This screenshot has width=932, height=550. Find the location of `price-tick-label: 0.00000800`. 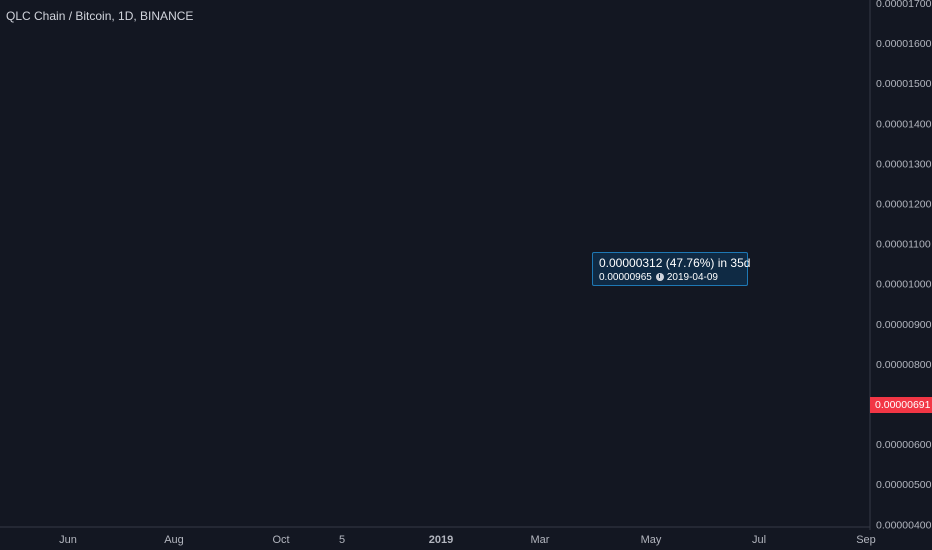

price-tick-label: 0.00000800 is located at coordinates (904, 365).